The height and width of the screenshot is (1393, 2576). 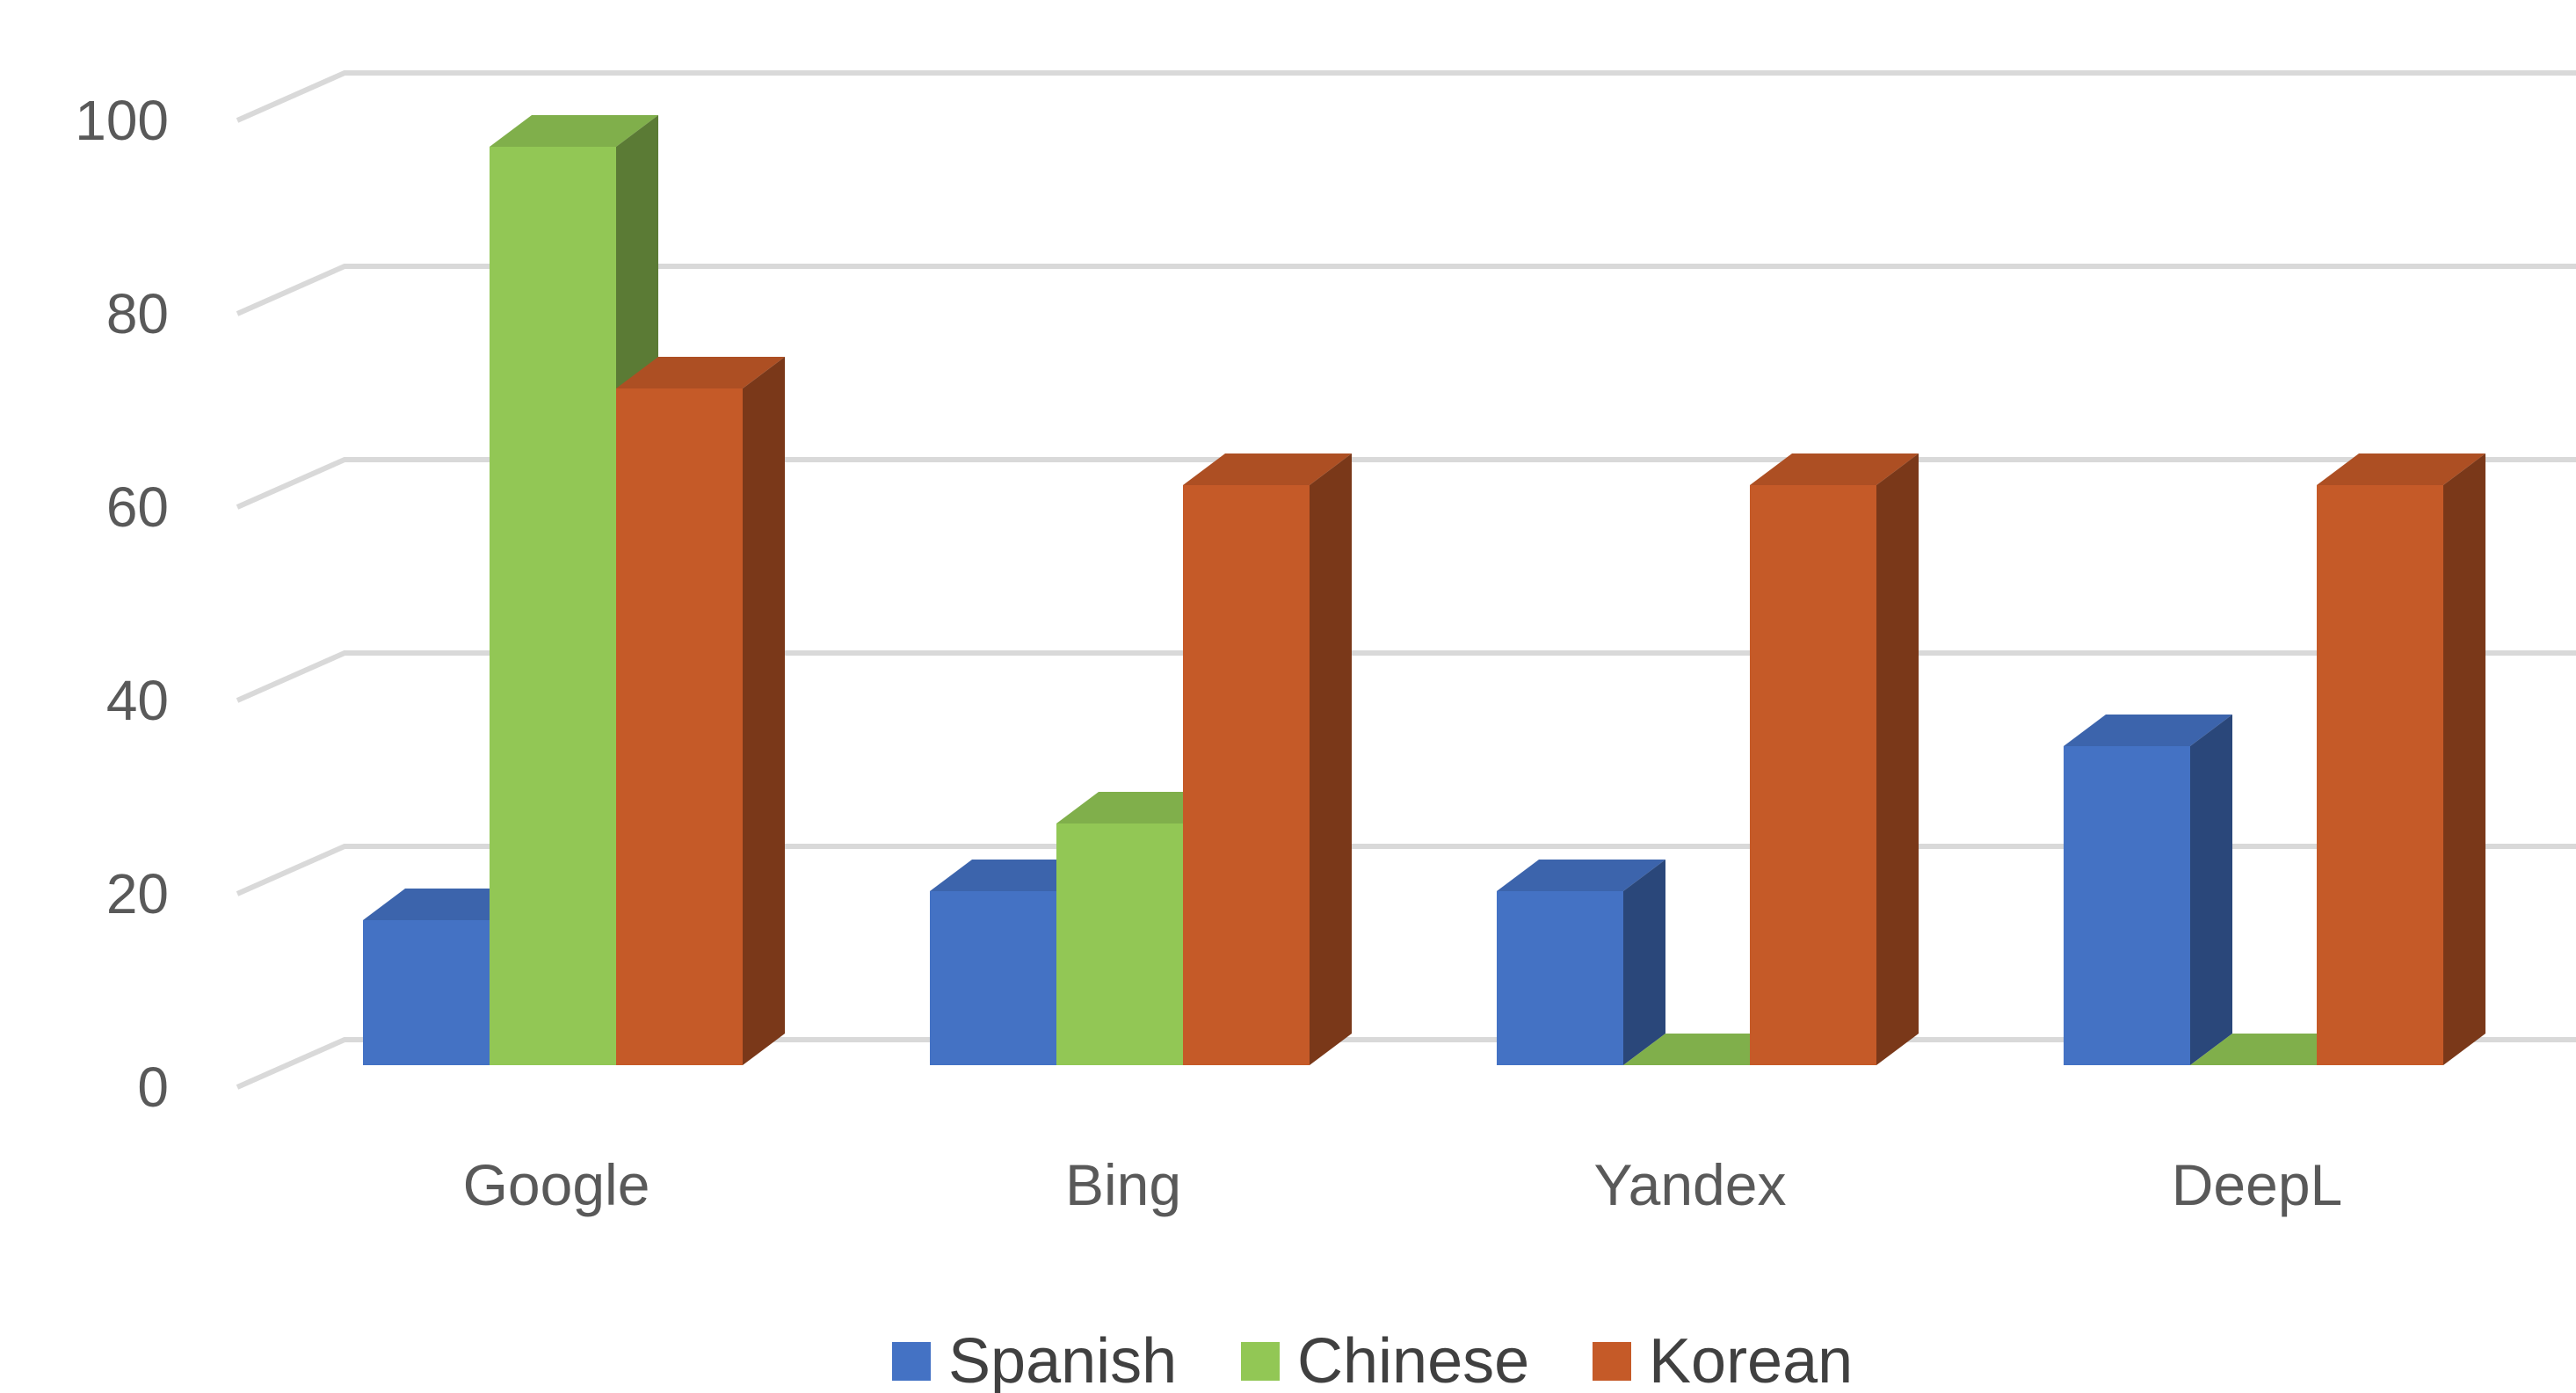 What do you see at coordinates (1690, 1185) in the screenshot?
I see `x-category-label: Yandex` at bounding box center [1690, 1185].